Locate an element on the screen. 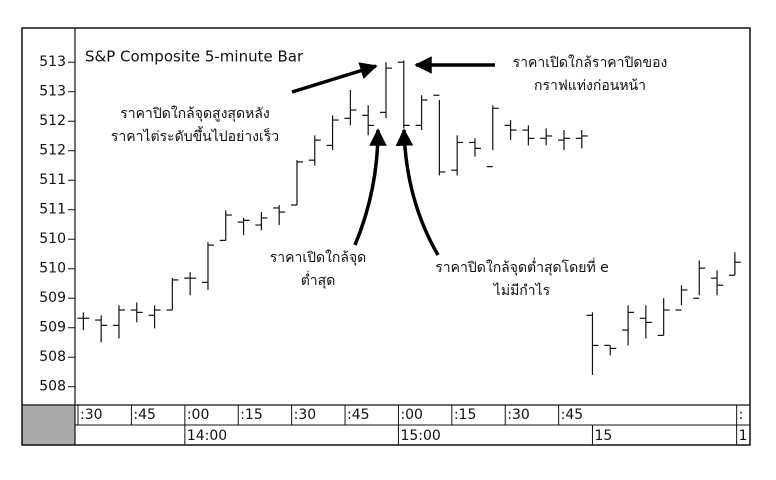 The image size is (776, 480). annotation: ไม่มีกำไร is located at coordinates (522, 290).